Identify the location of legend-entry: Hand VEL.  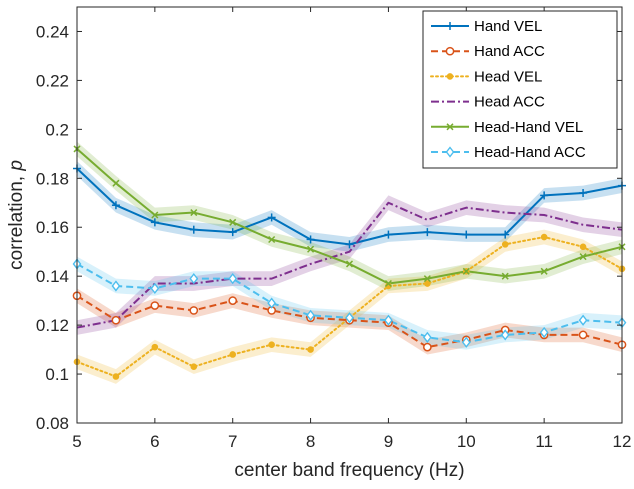
(486, 26).